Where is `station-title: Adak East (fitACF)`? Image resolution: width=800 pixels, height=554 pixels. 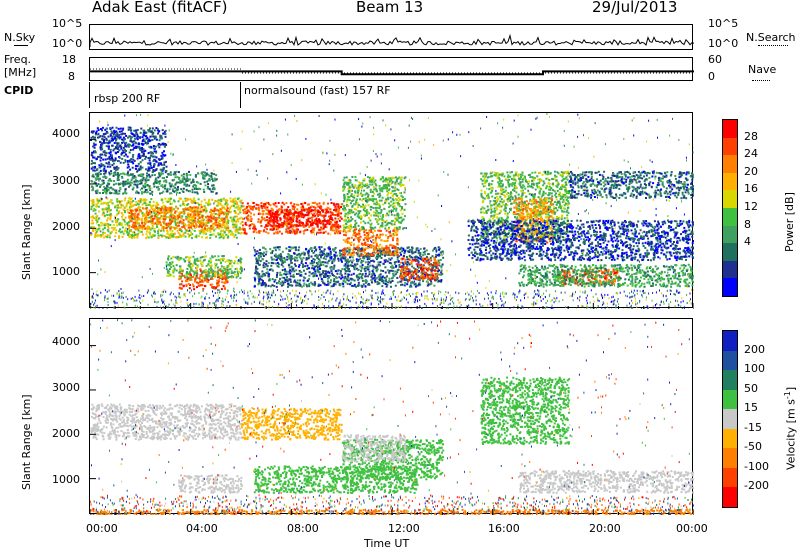 station-title: Adak East (fitACF) is located at coordinates (160, 8).